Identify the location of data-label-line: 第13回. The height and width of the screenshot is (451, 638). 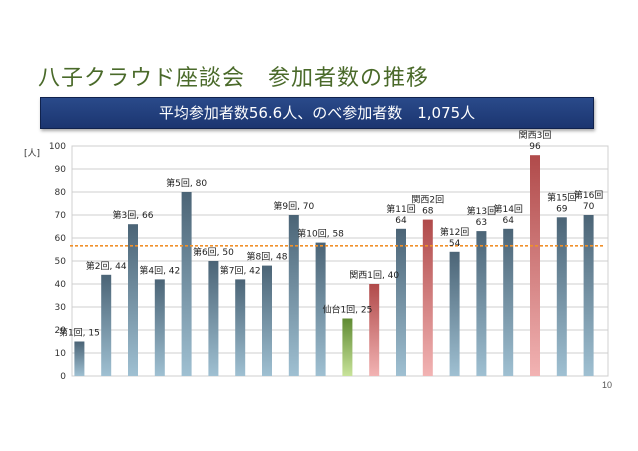
(481, 211).